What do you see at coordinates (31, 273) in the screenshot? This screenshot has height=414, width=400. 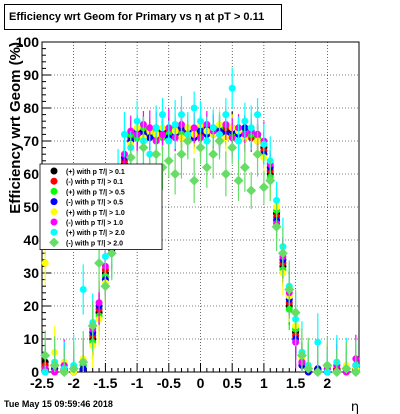 I see `y-tick-label: 30` at bounding box center [31, 273].